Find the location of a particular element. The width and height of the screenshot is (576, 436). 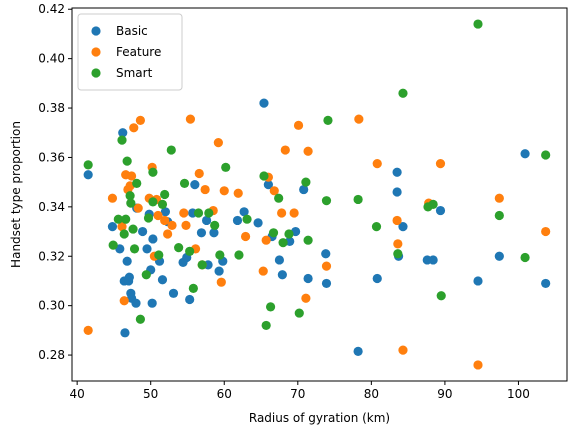

legend-marker-feature is located at coordinates (96, 52).